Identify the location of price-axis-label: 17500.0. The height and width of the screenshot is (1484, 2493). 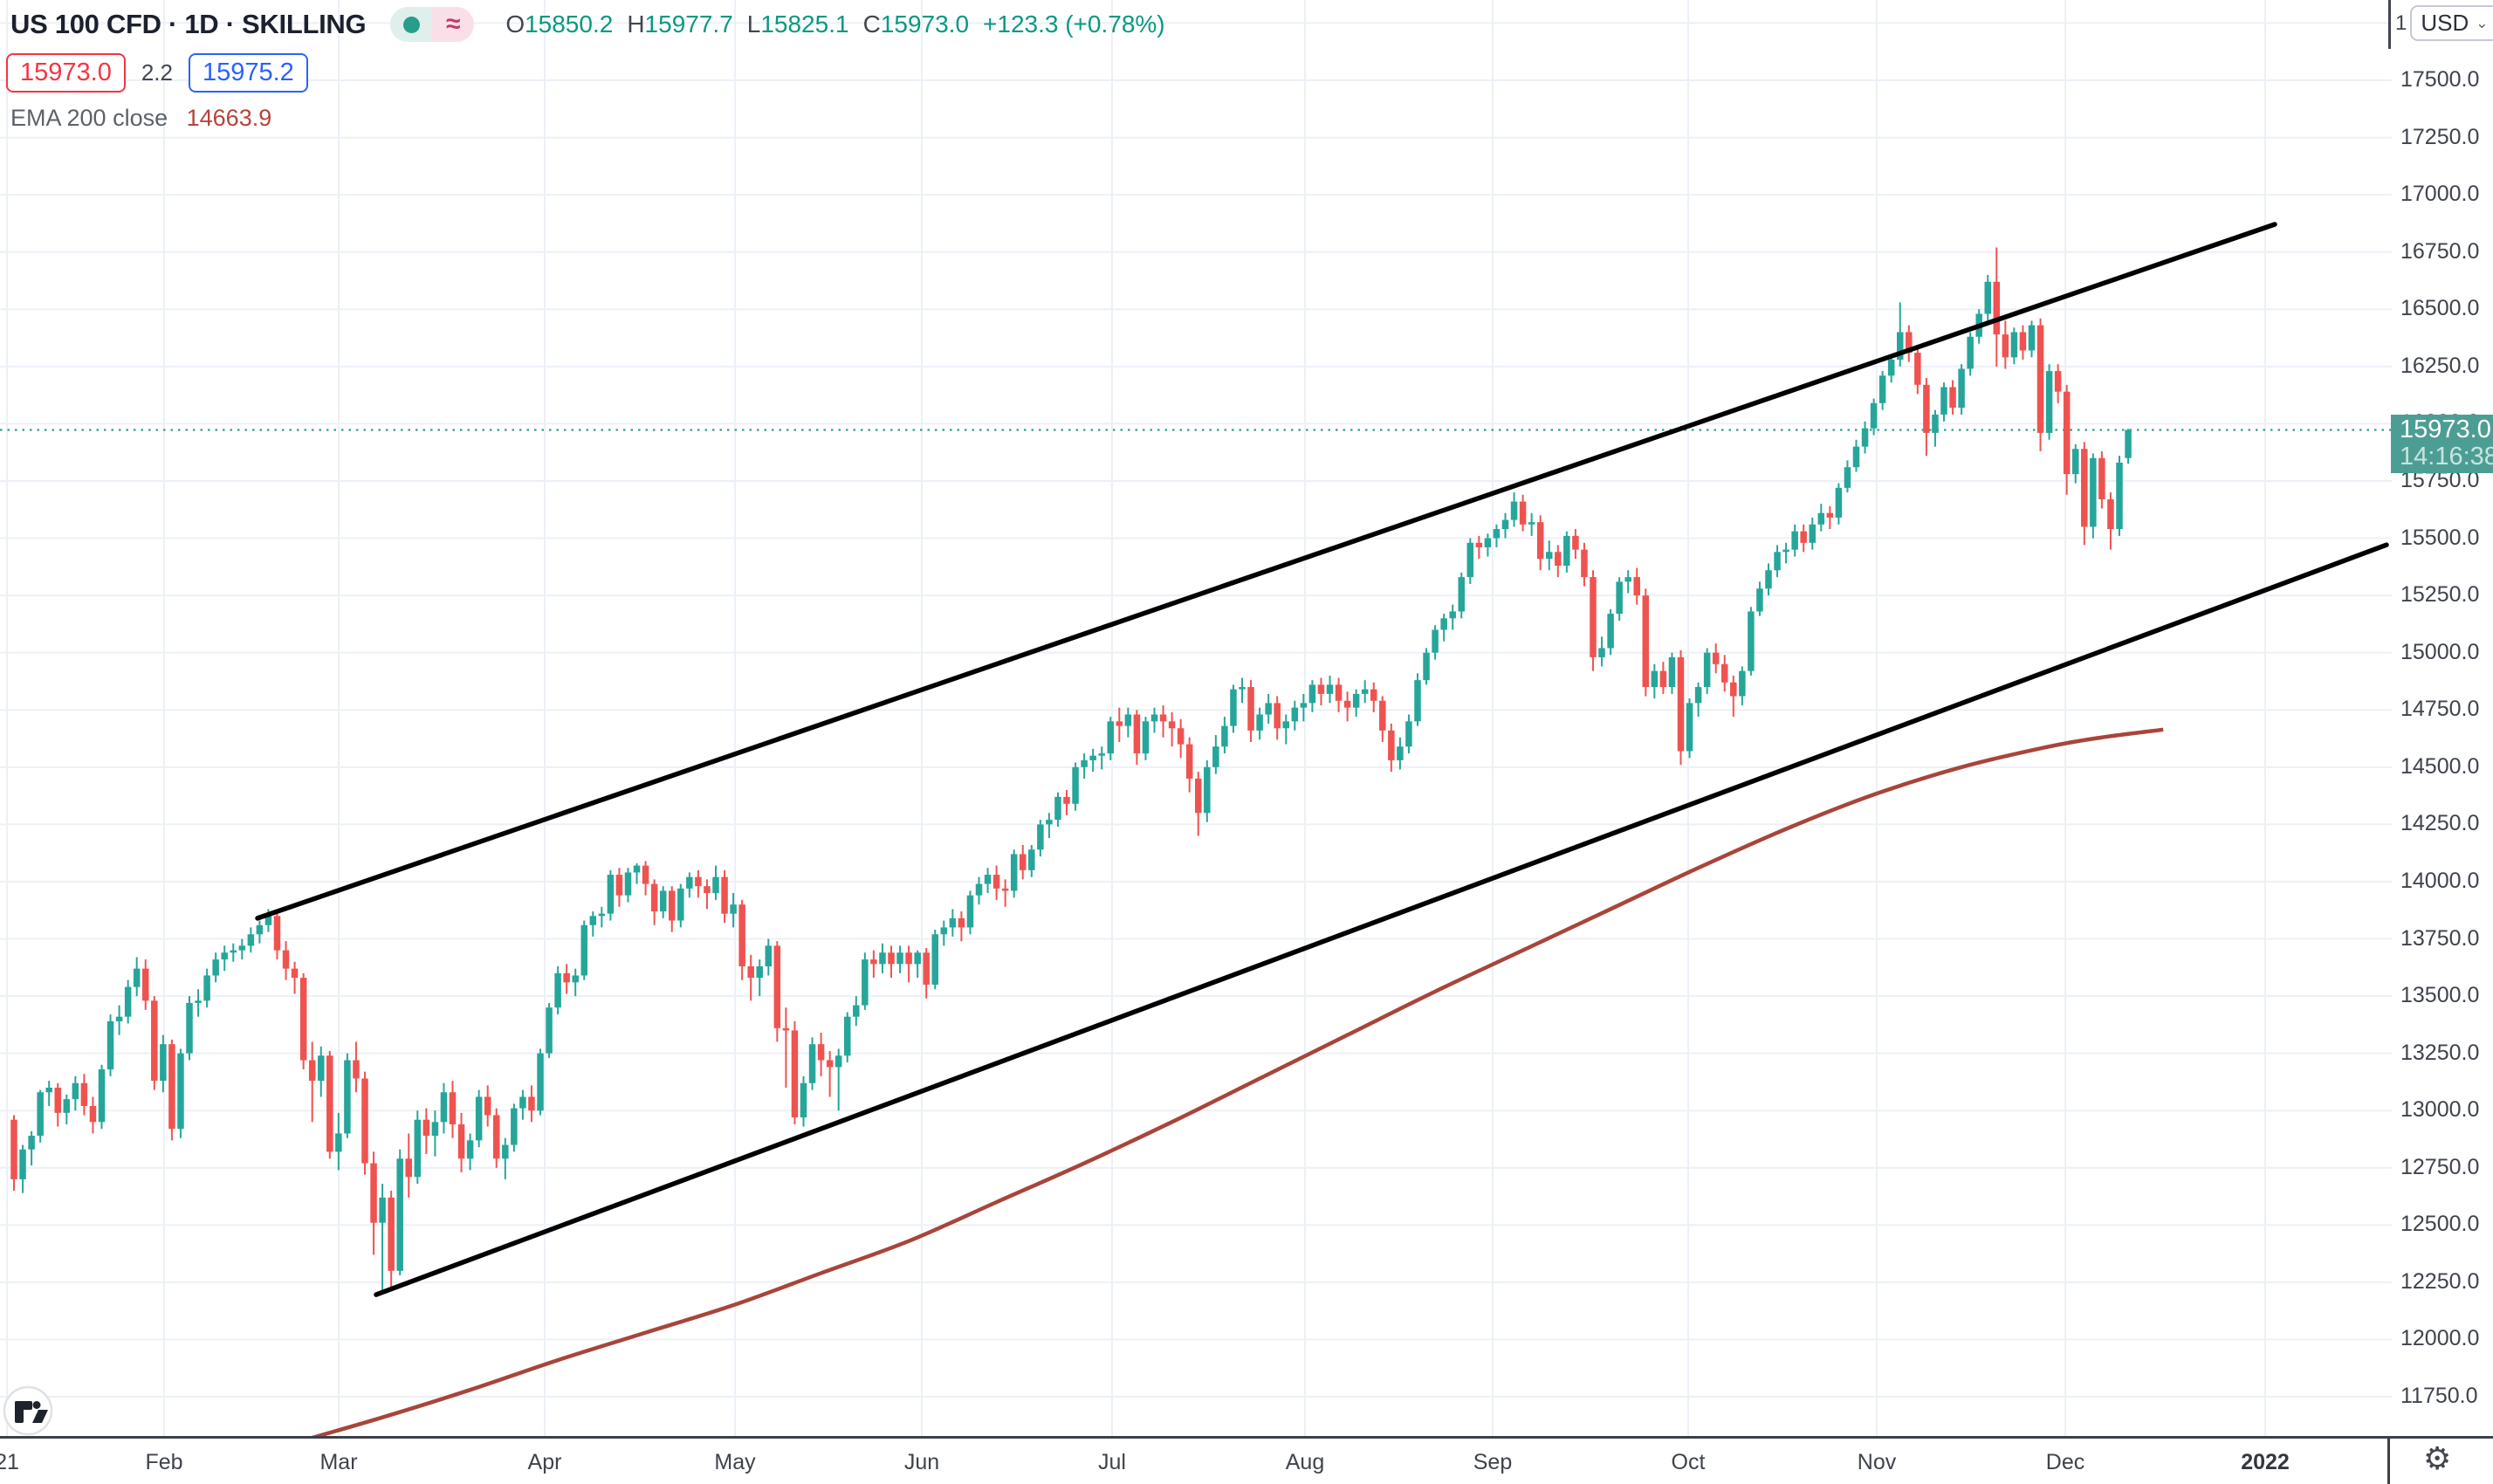
(2440, 80).